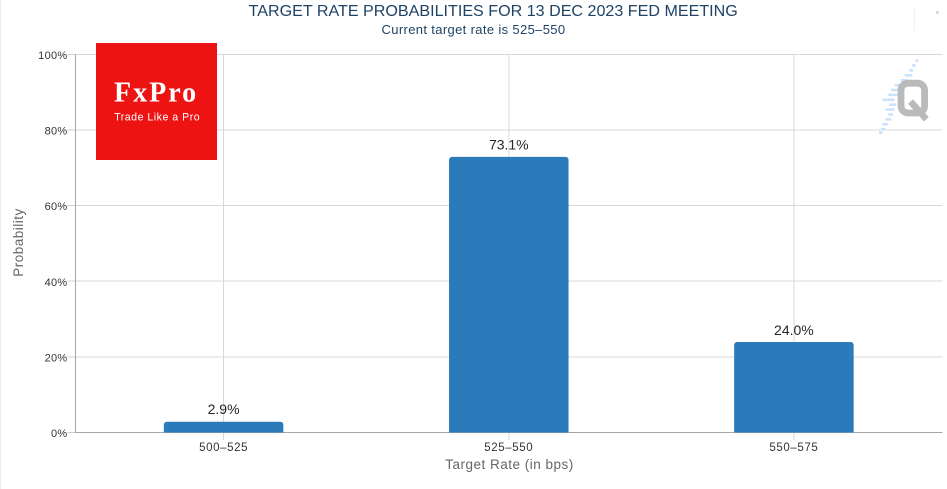  What do you see at coordinates (794, 330) in the screenshot?
I see `svg-text: 24.0%` at bounding box center [794, 330].